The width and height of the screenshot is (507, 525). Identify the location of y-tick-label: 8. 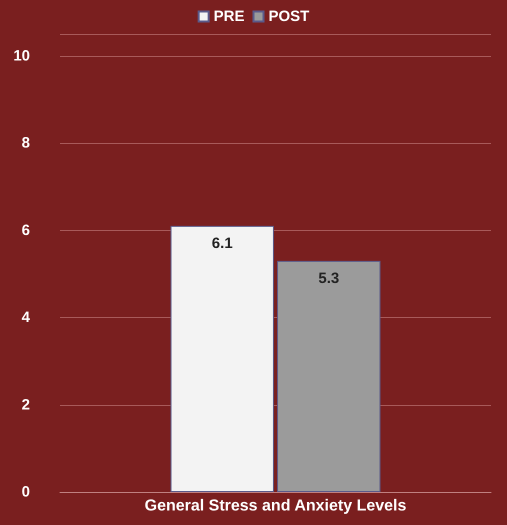
(26, 143).